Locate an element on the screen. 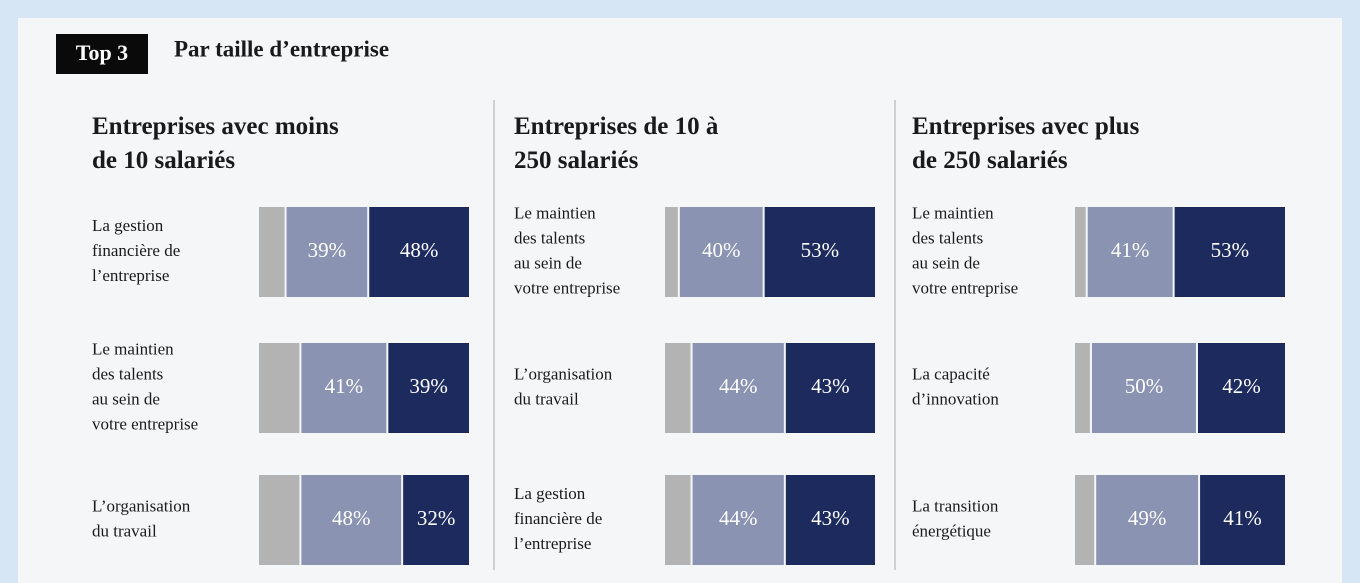  value-label: 40% is located at coordinates (721, 250).